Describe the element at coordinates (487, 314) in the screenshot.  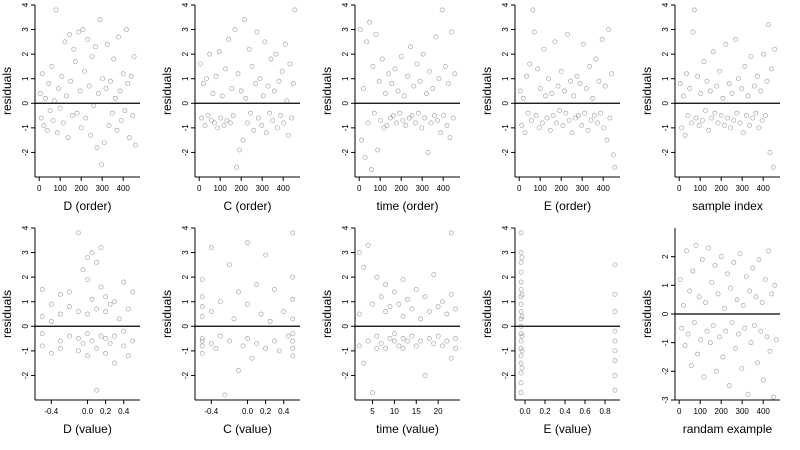
I see `y-axis-title: residuals` at that location.